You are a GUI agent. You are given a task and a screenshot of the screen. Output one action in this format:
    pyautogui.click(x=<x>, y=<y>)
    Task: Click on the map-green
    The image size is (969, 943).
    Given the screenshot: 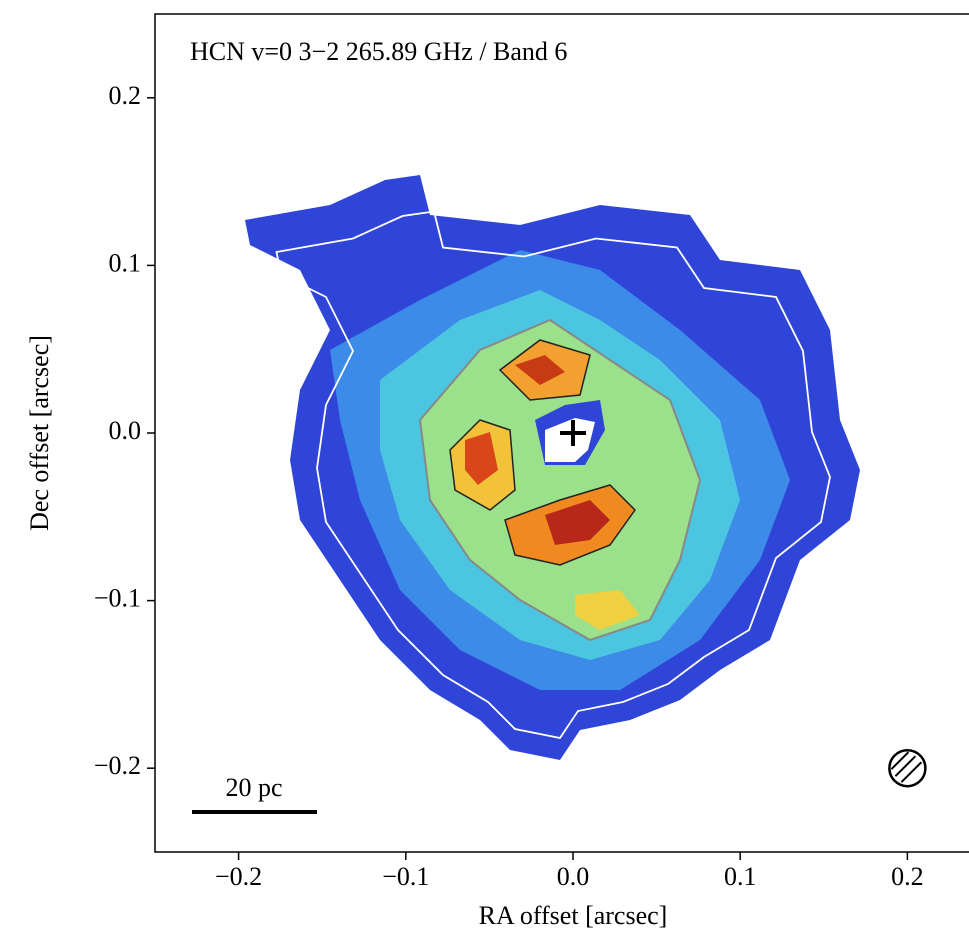 What is the action you would take?
    pyautogui.click(x=560, y=480)
    